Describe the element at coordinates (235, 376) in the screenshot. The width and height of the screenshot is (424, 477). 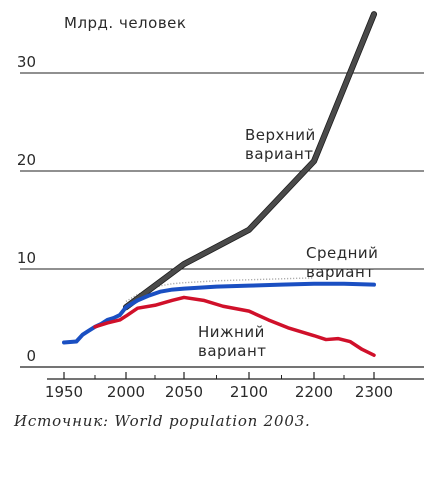
I see `axes` at that location.